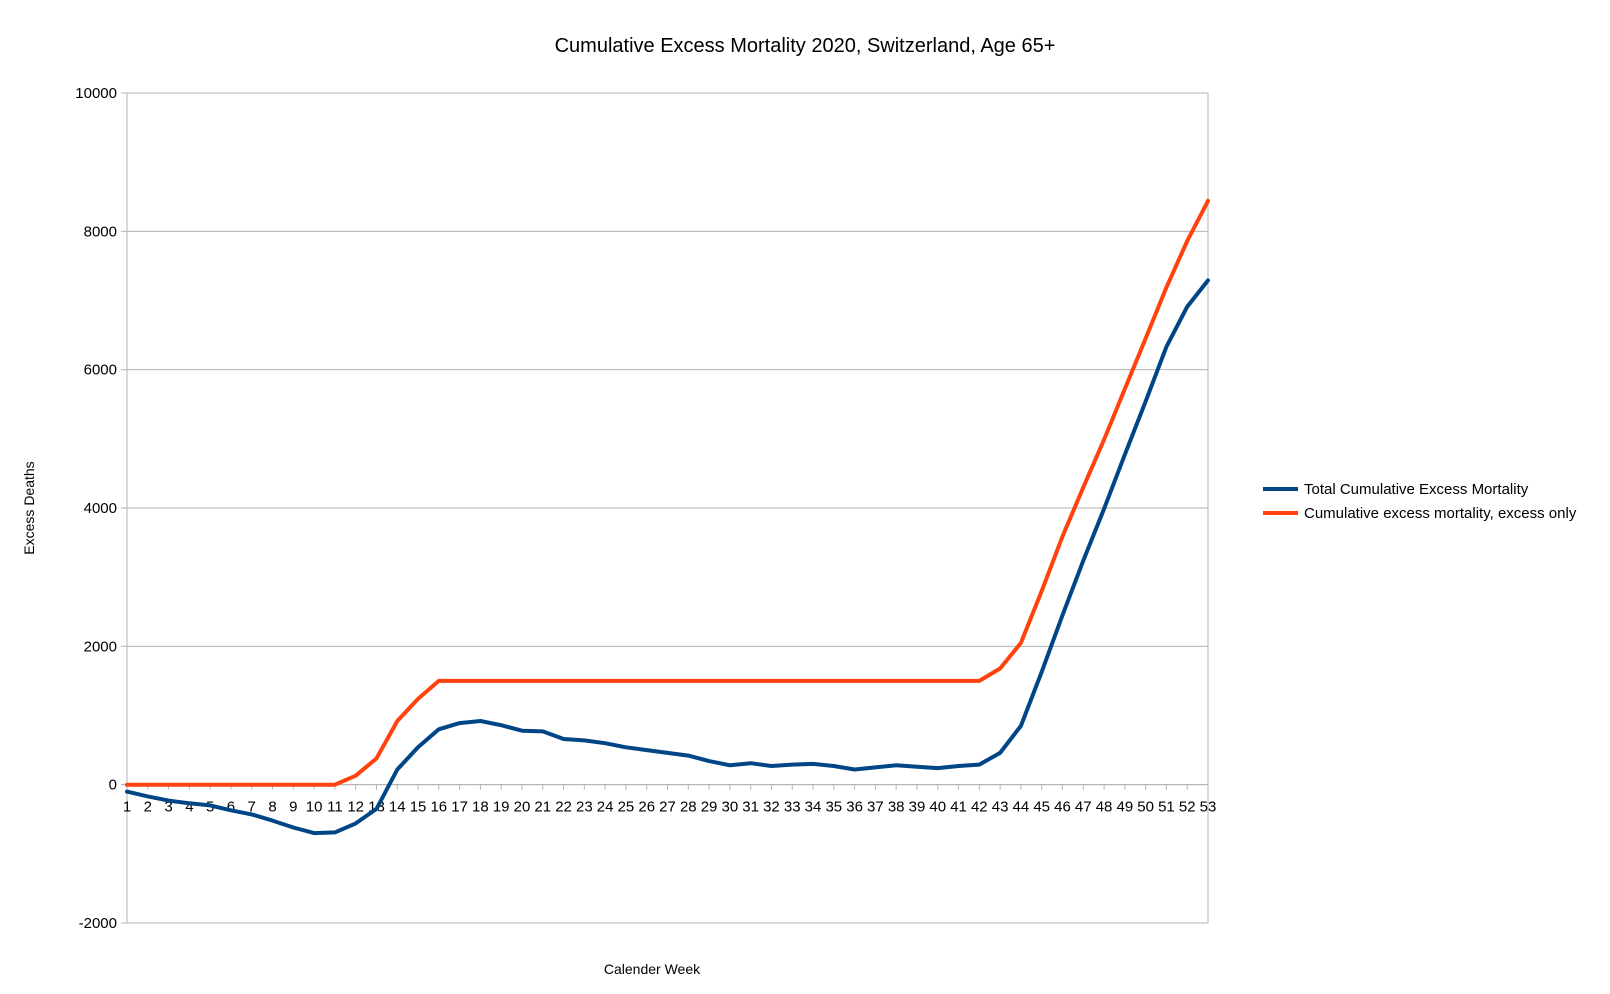 This screenshot has width=1610, height=994. I want to click on x-tick-label: 19, so click(501, 807).